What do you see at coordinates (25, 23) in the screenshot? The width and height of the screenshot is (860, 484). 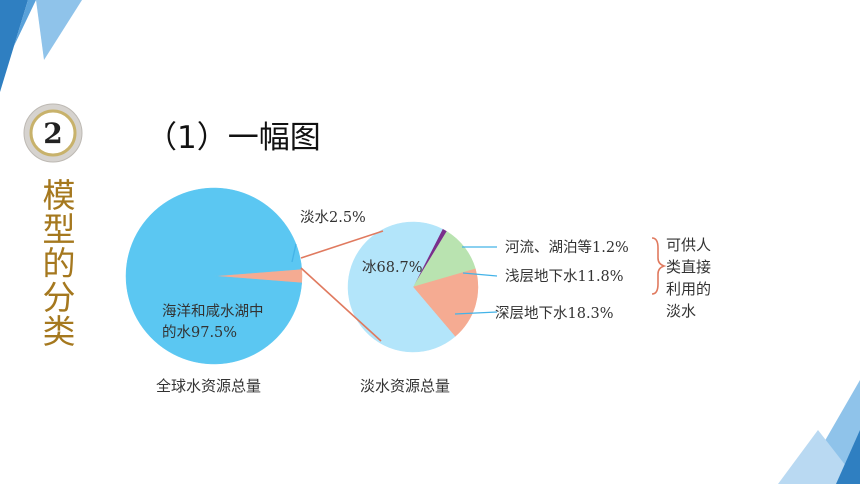 I see `top-left-mid-triangle` at bounding box center [25, 23].